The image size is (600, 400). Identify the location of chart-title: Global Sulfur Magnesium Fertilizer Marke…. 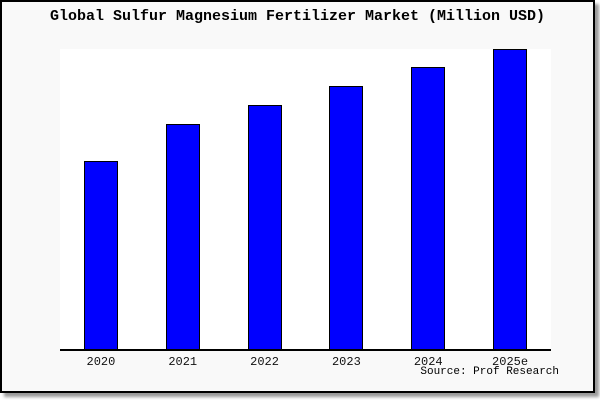
(297, 16).